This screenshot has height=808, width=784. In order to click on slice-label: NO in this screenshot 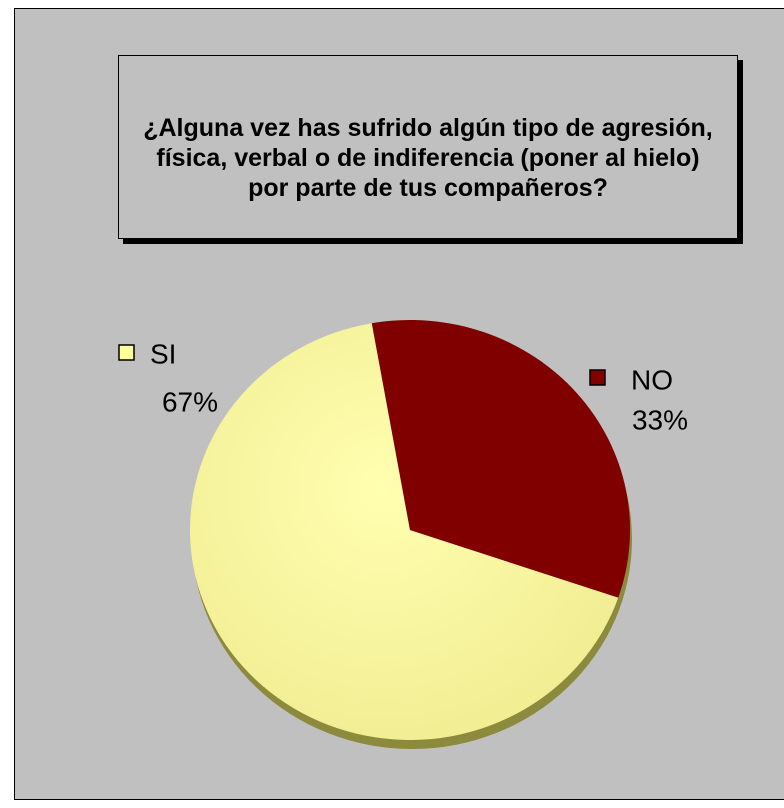, I will do `click(652, 379)`.